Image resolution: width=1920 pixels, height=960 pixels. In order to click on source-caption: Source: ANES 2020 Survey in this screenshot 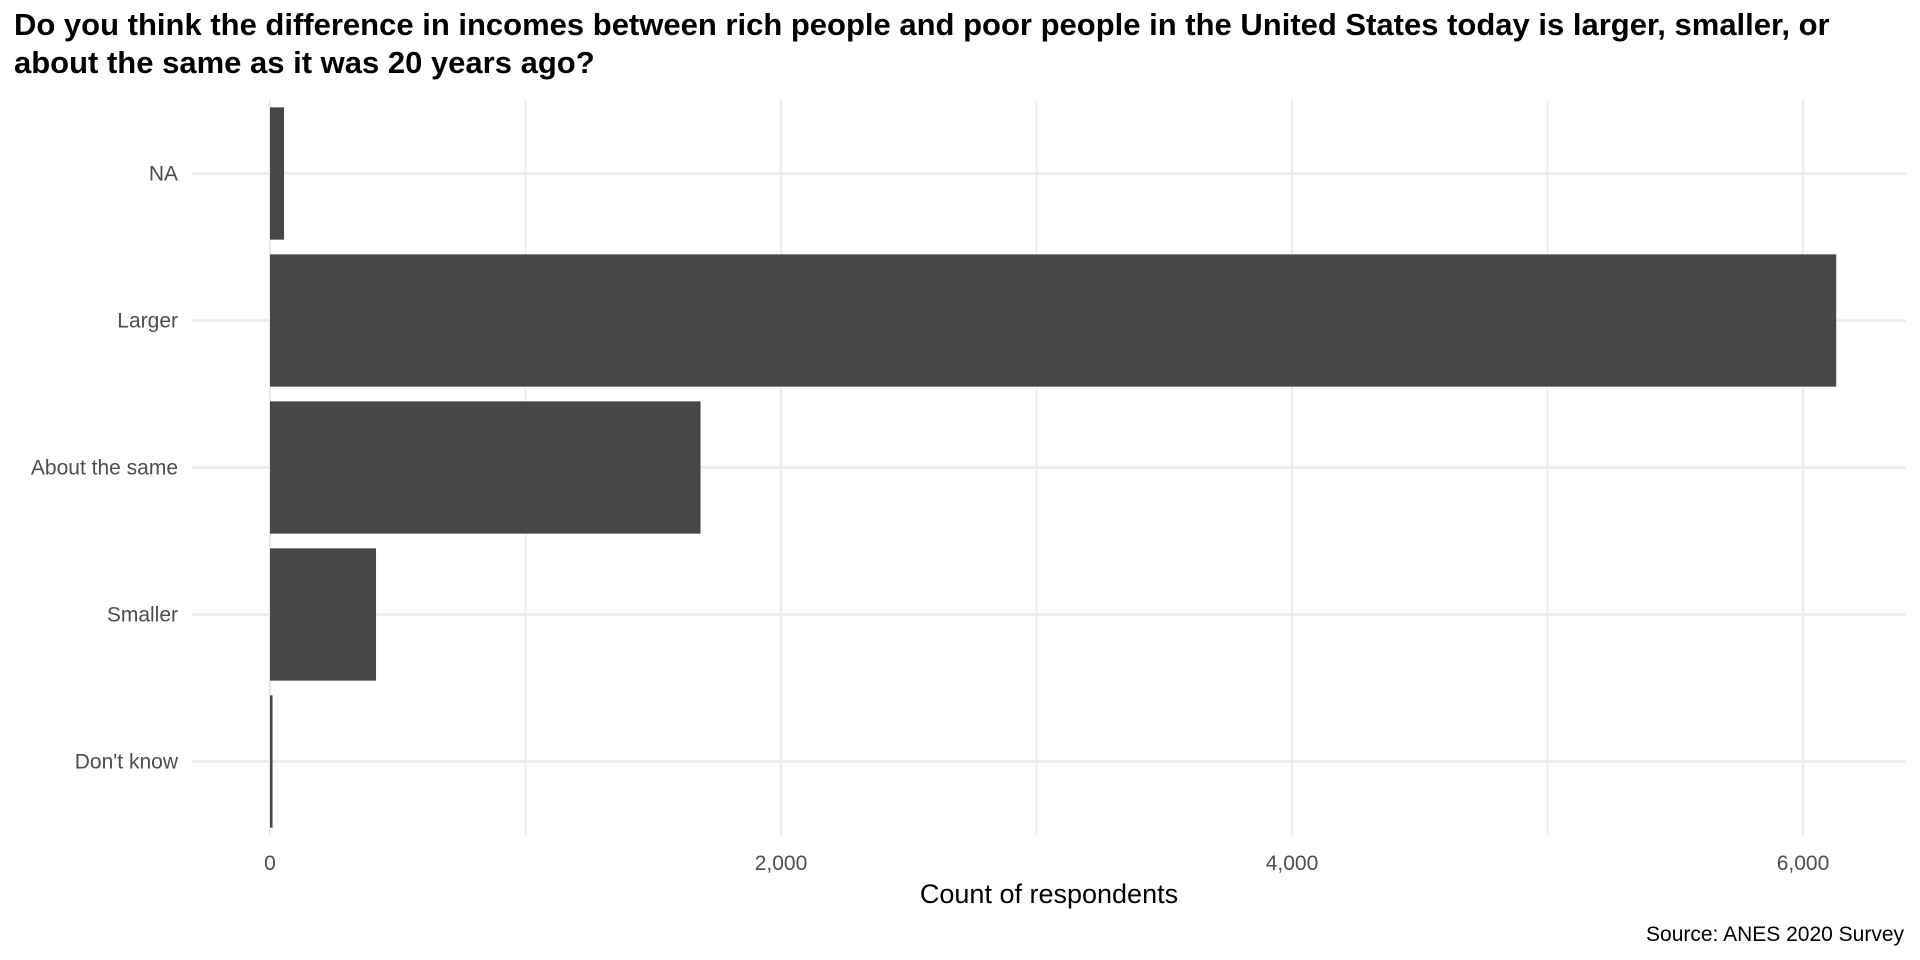, I will do `click(1775, 934)`.